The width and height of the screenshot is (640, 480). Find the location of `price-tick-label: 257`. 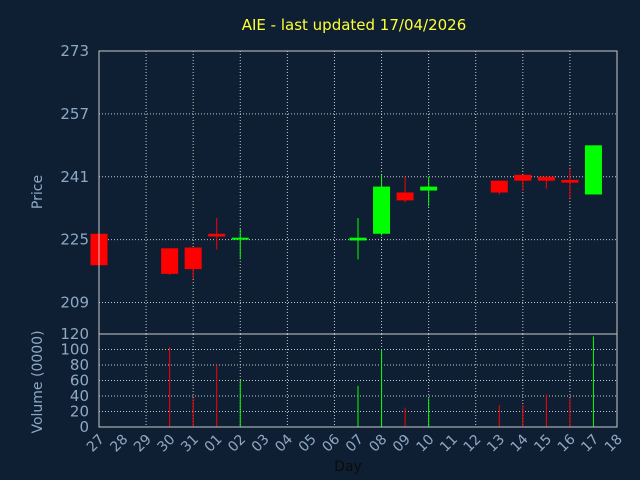

price-tick-label: 257 is located at coordinates (74, 114).